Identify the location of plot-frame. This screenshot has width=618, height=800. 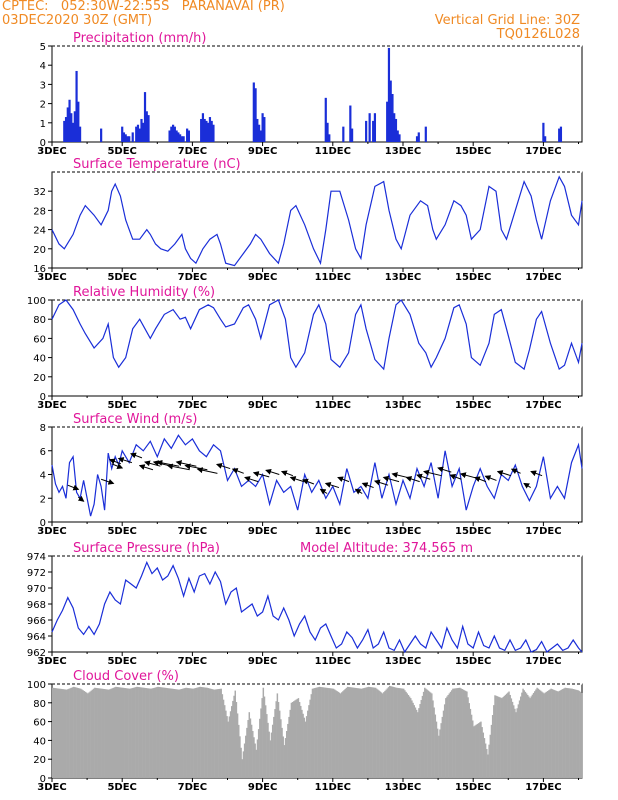
(317, 94).